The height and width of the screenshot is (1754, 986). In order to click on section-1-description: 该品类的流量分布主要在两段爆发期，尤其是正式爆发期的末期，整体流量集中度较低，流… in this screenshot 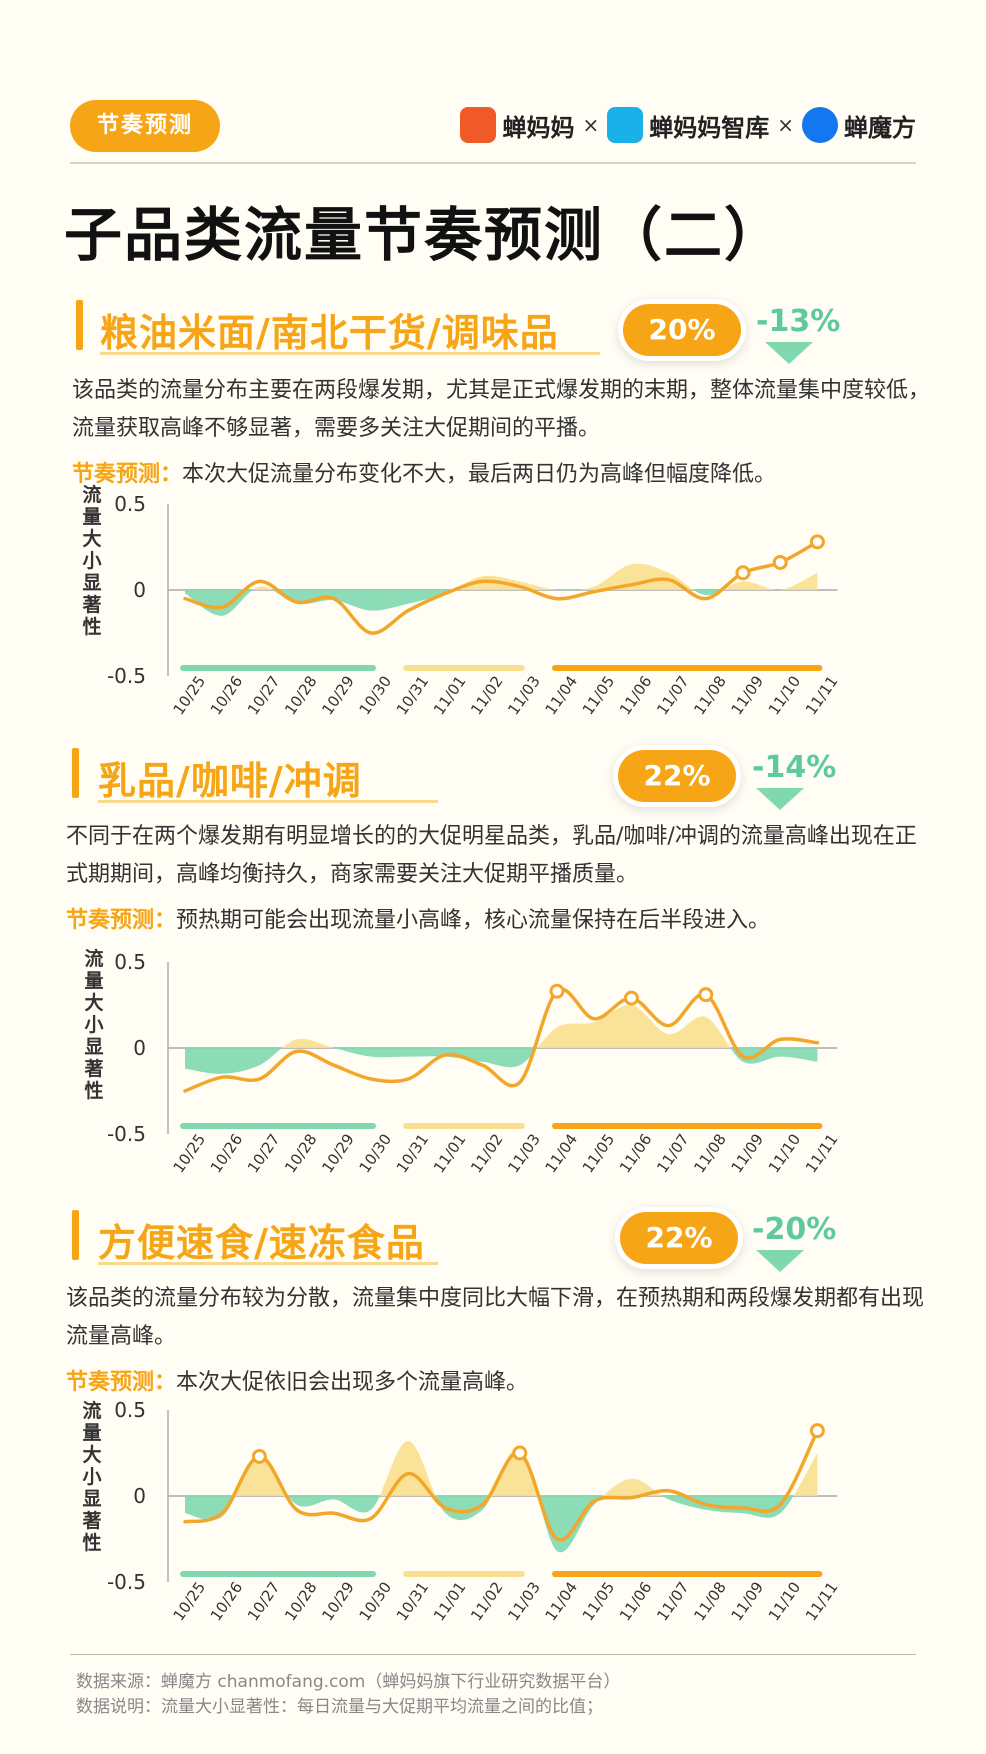, I will do `click(501, 409)`.